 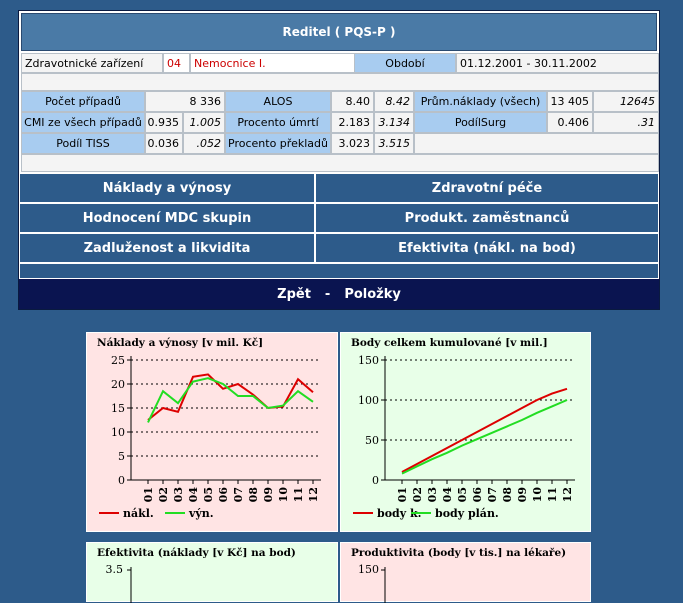 What do you see at coordinates (83, 122) in the screenshot?
I see `cmi-label: CMI ze všech případů` at bounding box center [83, 122].